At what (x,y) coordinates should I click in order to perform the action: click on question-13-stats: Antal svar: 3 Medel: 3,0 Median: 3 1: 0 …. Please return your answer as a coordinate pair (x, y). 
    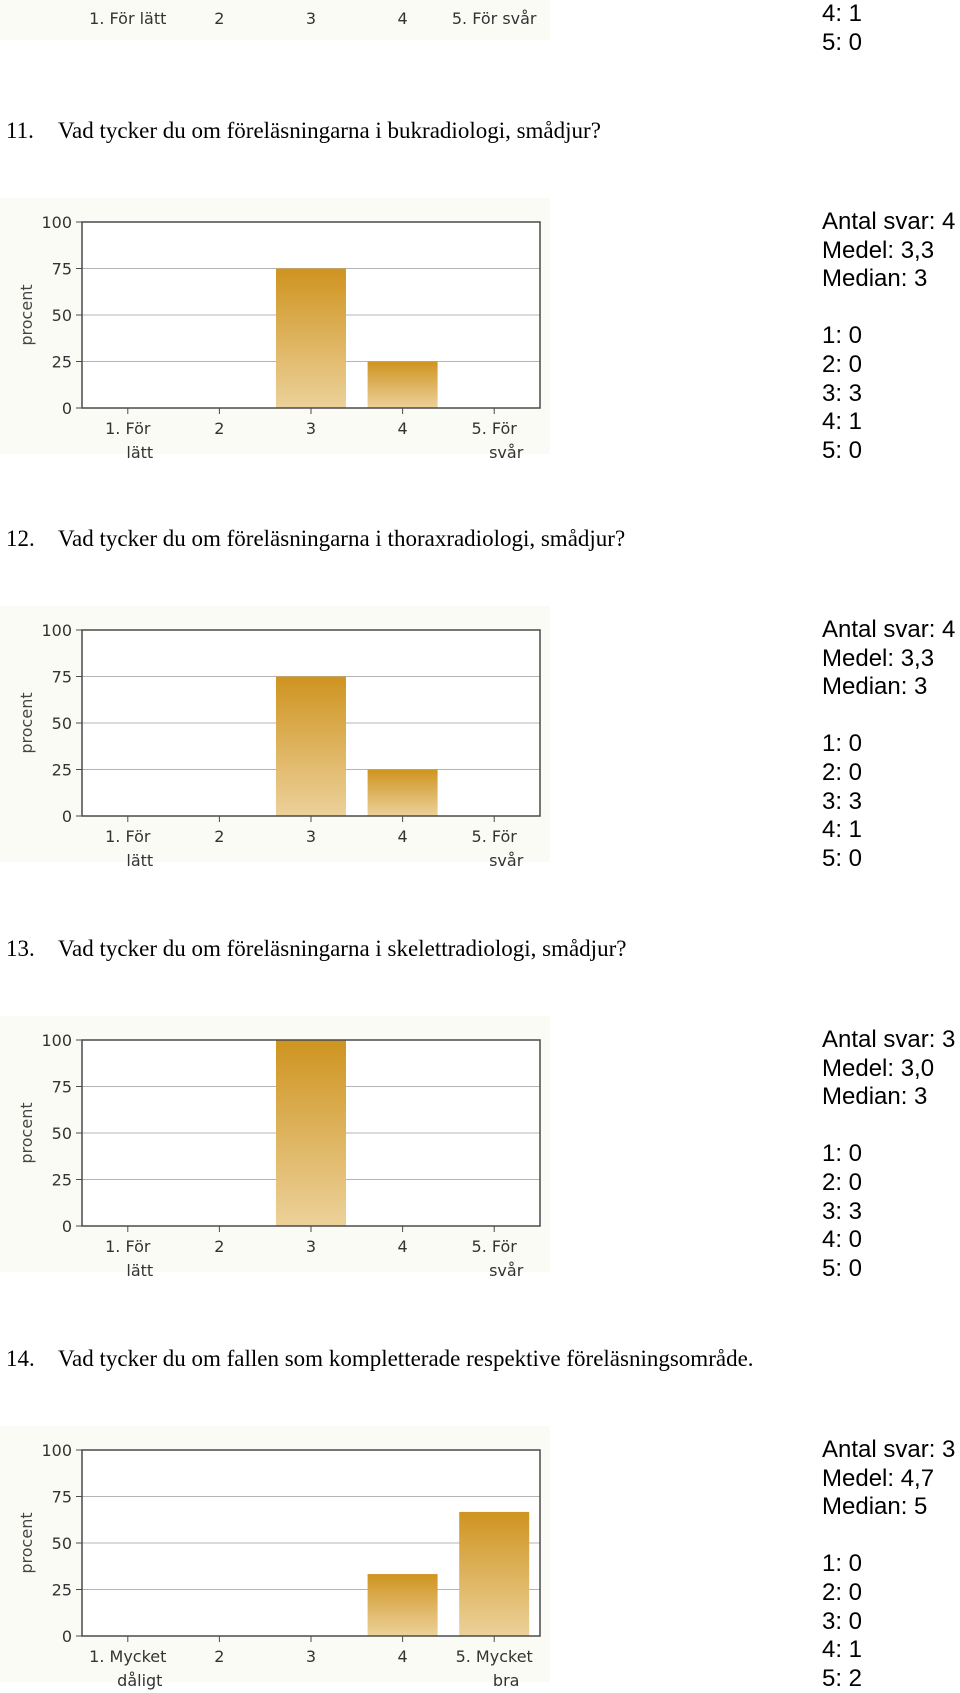
    Looking at the image, I should click on (888, 1154).